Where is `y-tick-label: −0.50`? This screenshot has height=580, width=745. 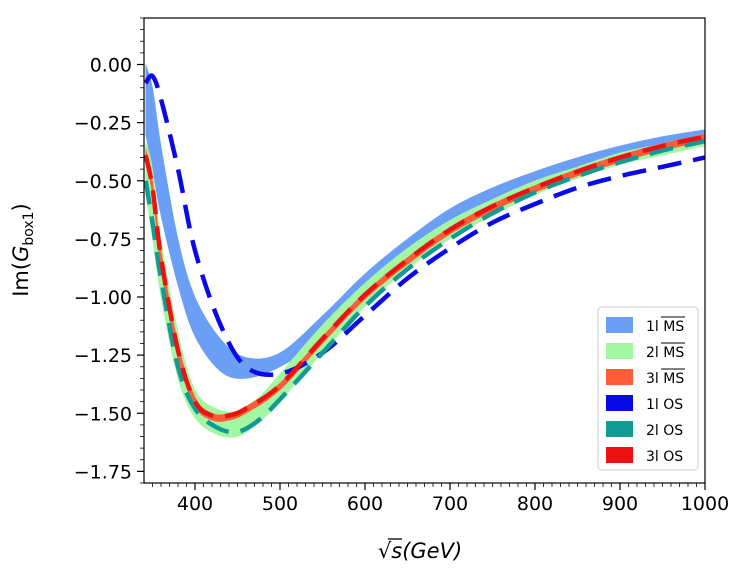 y-tick-label: −0.50 is located at coordinates (103, 182).